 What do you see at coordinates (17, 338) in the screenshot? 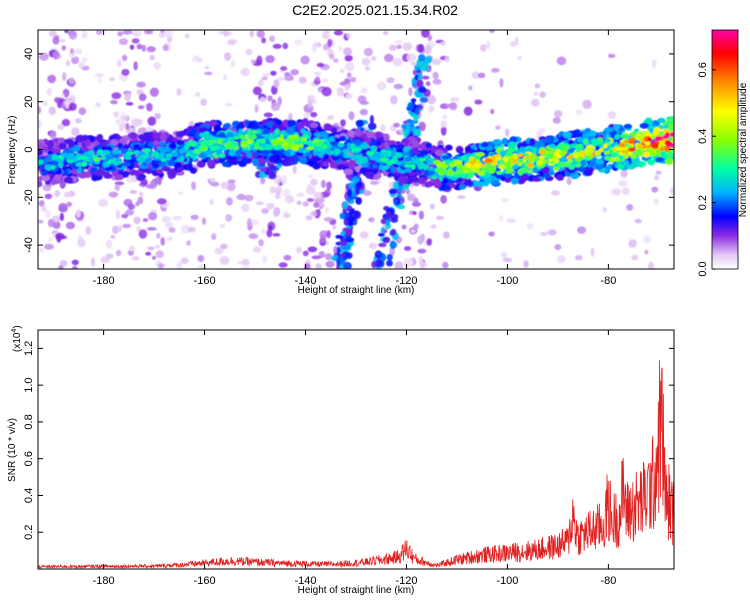
I see `svg-text: (x104)` at bounding box center [17, 338].